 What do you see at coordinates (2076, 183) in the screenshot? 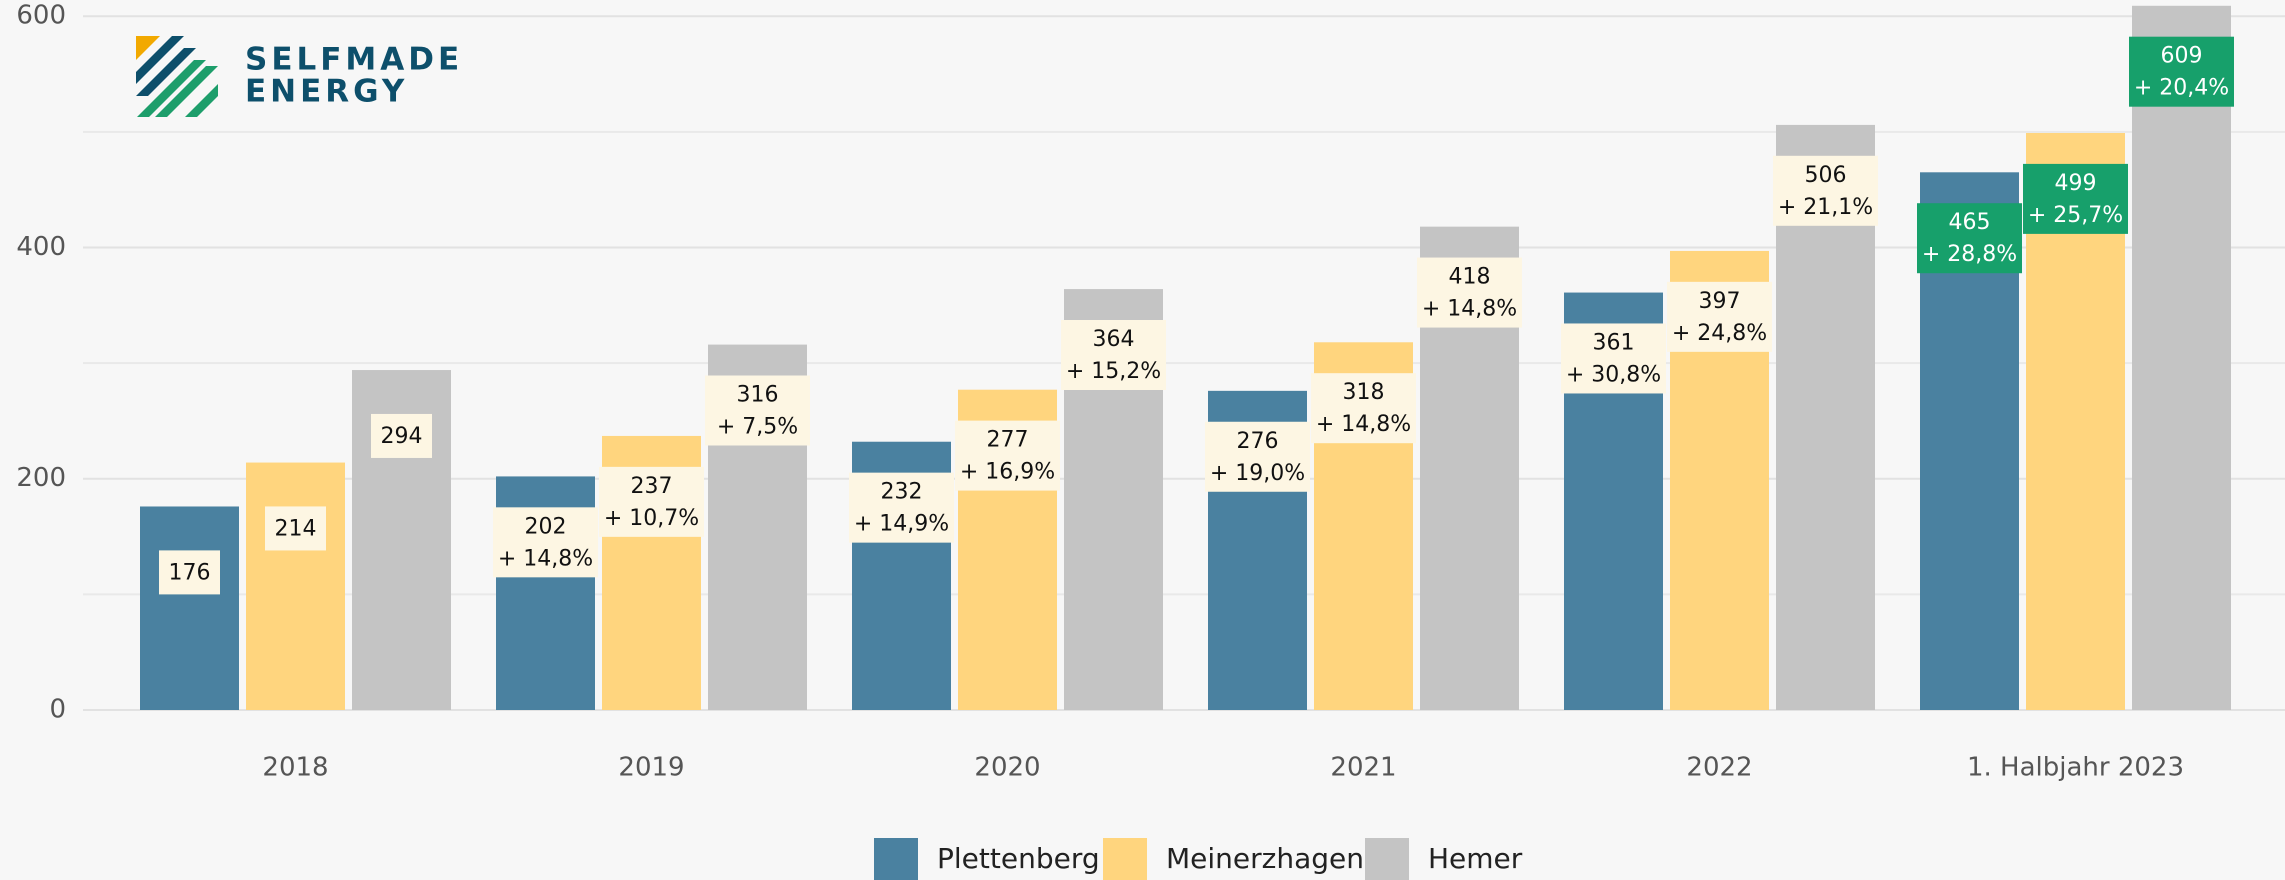
I see `data-label: 499` at bounding box center [2076, 183].